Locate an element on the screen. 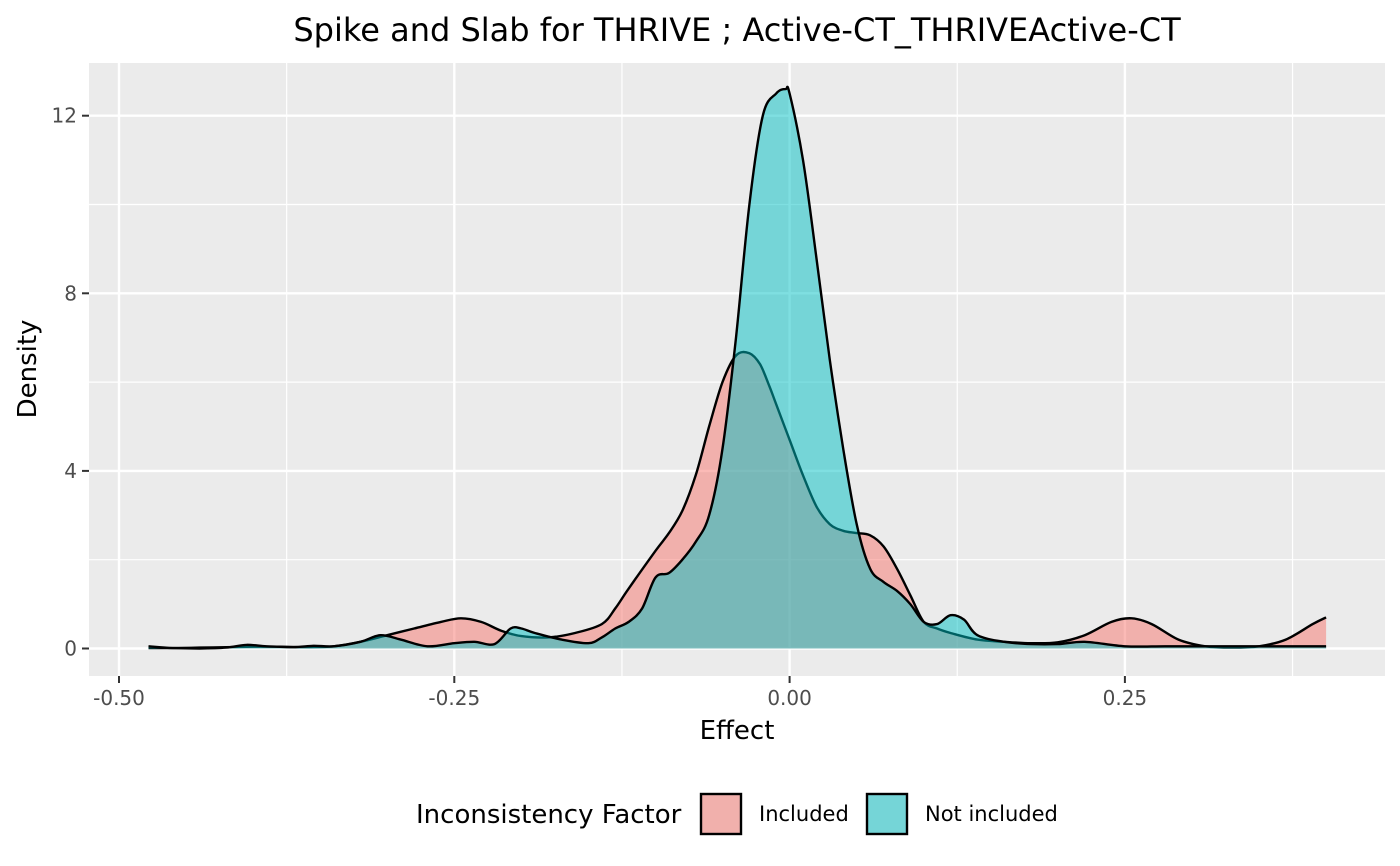 Image resolution: width=1400 pixels, height=866 pixels. y-tick-label: 8 is located at coordinates (70, 293).